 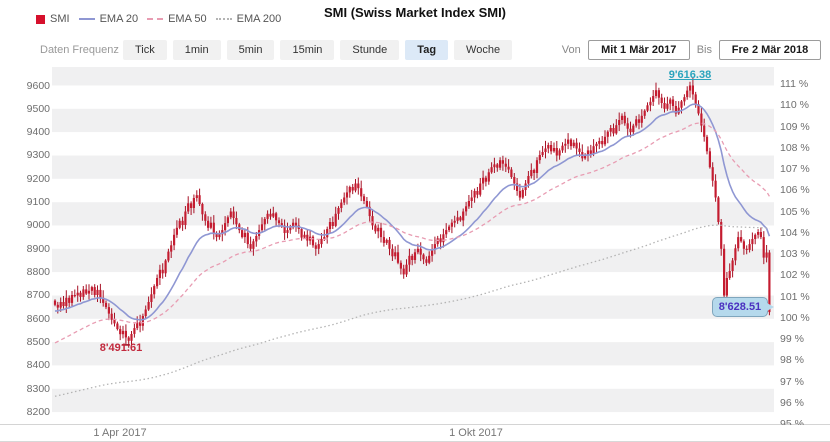 What do you see at coordinates (121, 348) in the screenshot?
I see `low-value-annotation: 8'491.61` at bounding box center [121, 348].